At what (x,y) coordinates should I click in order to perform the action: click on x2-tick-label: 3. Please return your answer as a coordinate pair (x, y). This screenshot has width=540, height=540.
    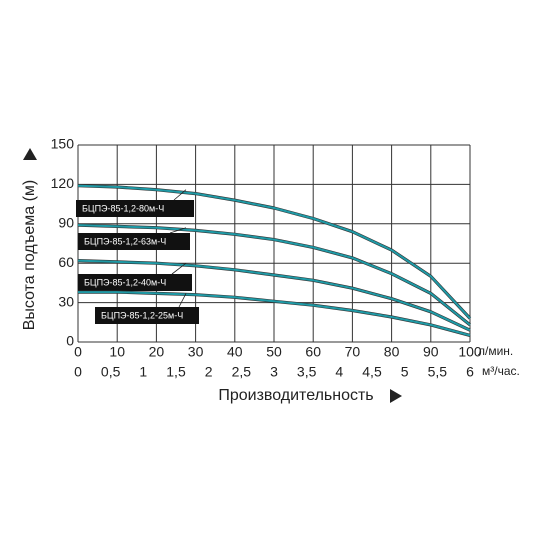
    Looking at the image, I should click on (274, 372).